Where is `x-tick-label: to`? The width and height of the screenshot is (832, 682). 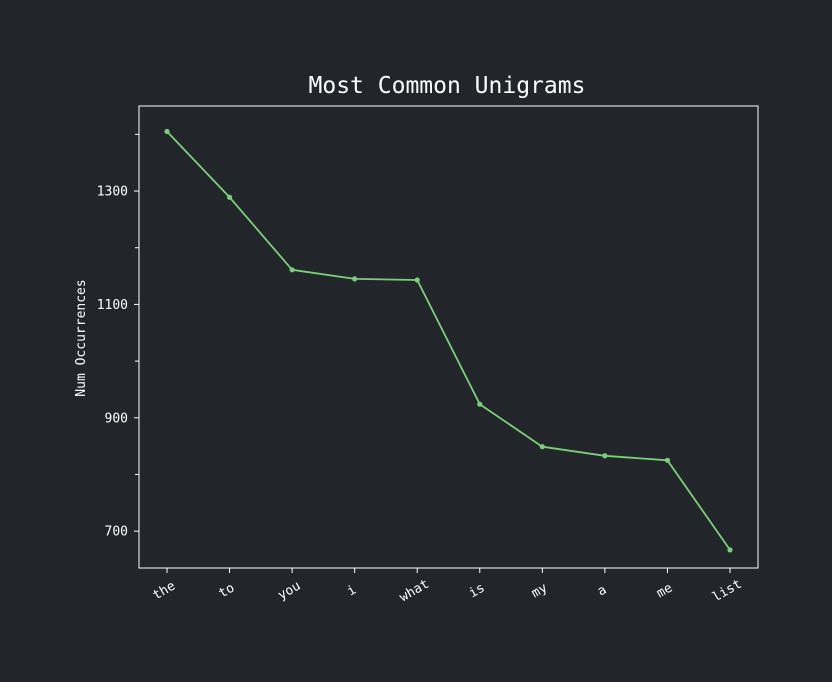 x-tick-label: to is located at coordinates (226, 591).